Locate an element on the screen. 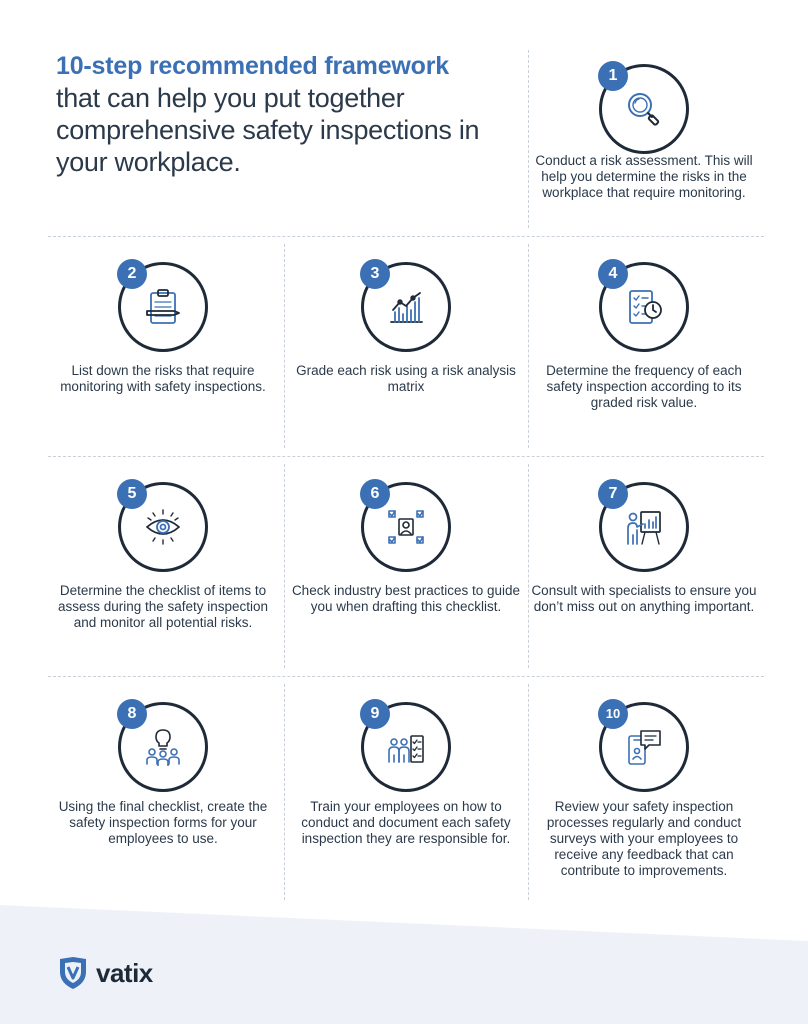 The image size is (808, 1024). step-icon-circle: 2 is located at coordinates (162, 305).